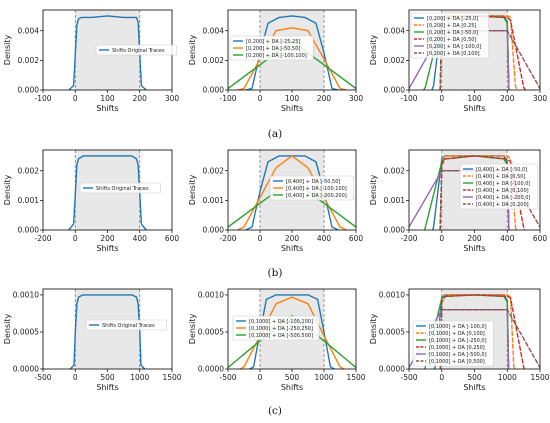  I want to click on legend-label-1: [0,1000] + DA [-100,100], so click(281, 322).